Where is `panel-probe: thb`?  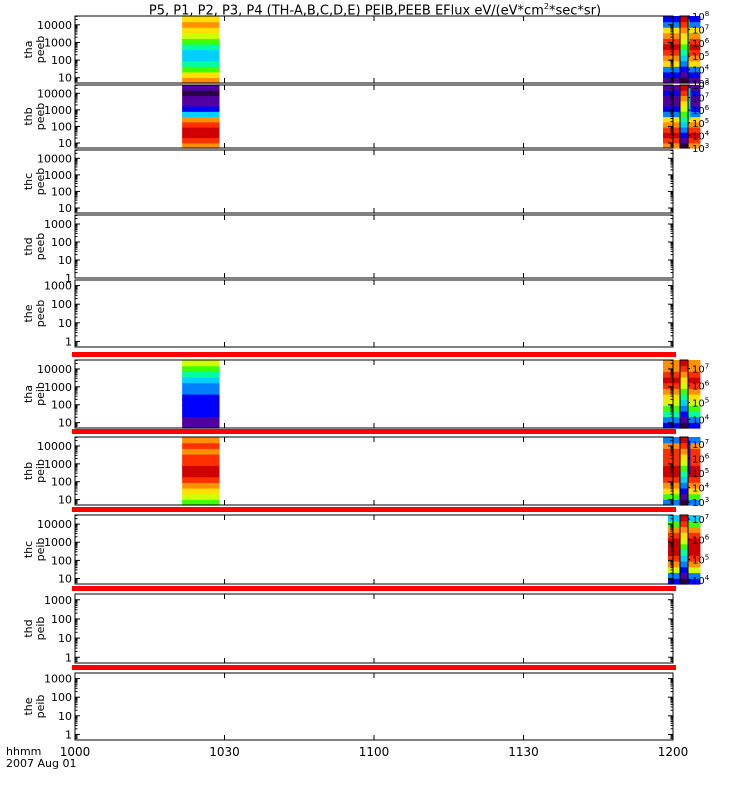
panel-probe: thb is located at coordinates (28, 471).